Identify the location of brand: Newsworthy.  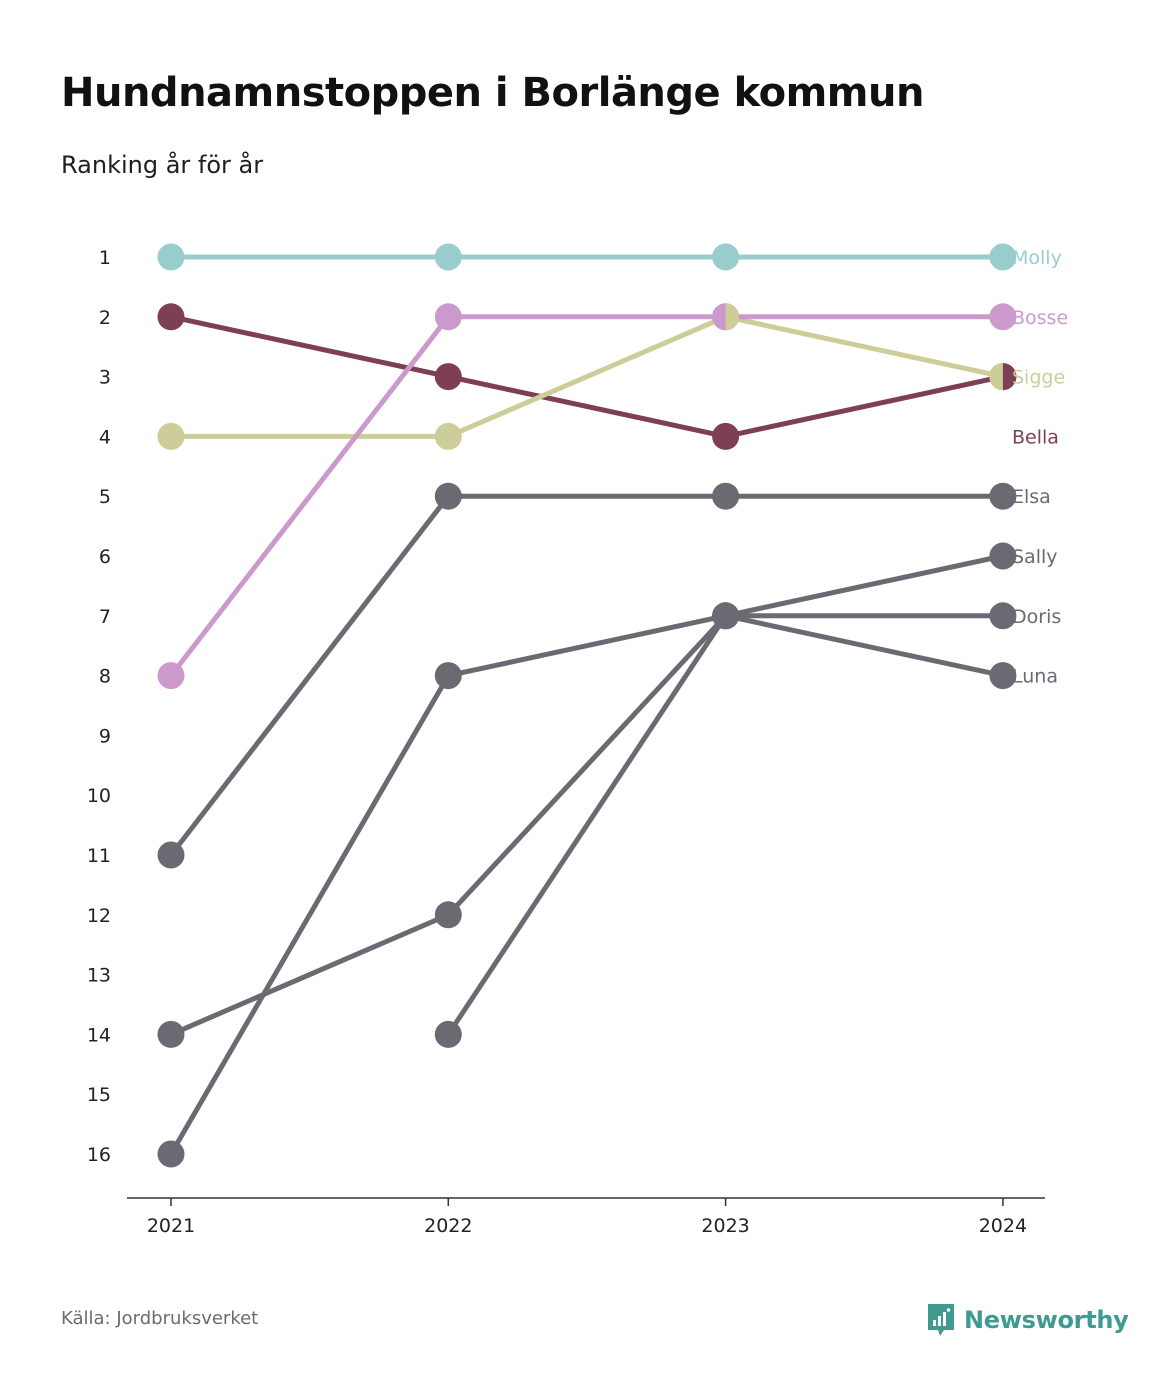
(1027, 1320).